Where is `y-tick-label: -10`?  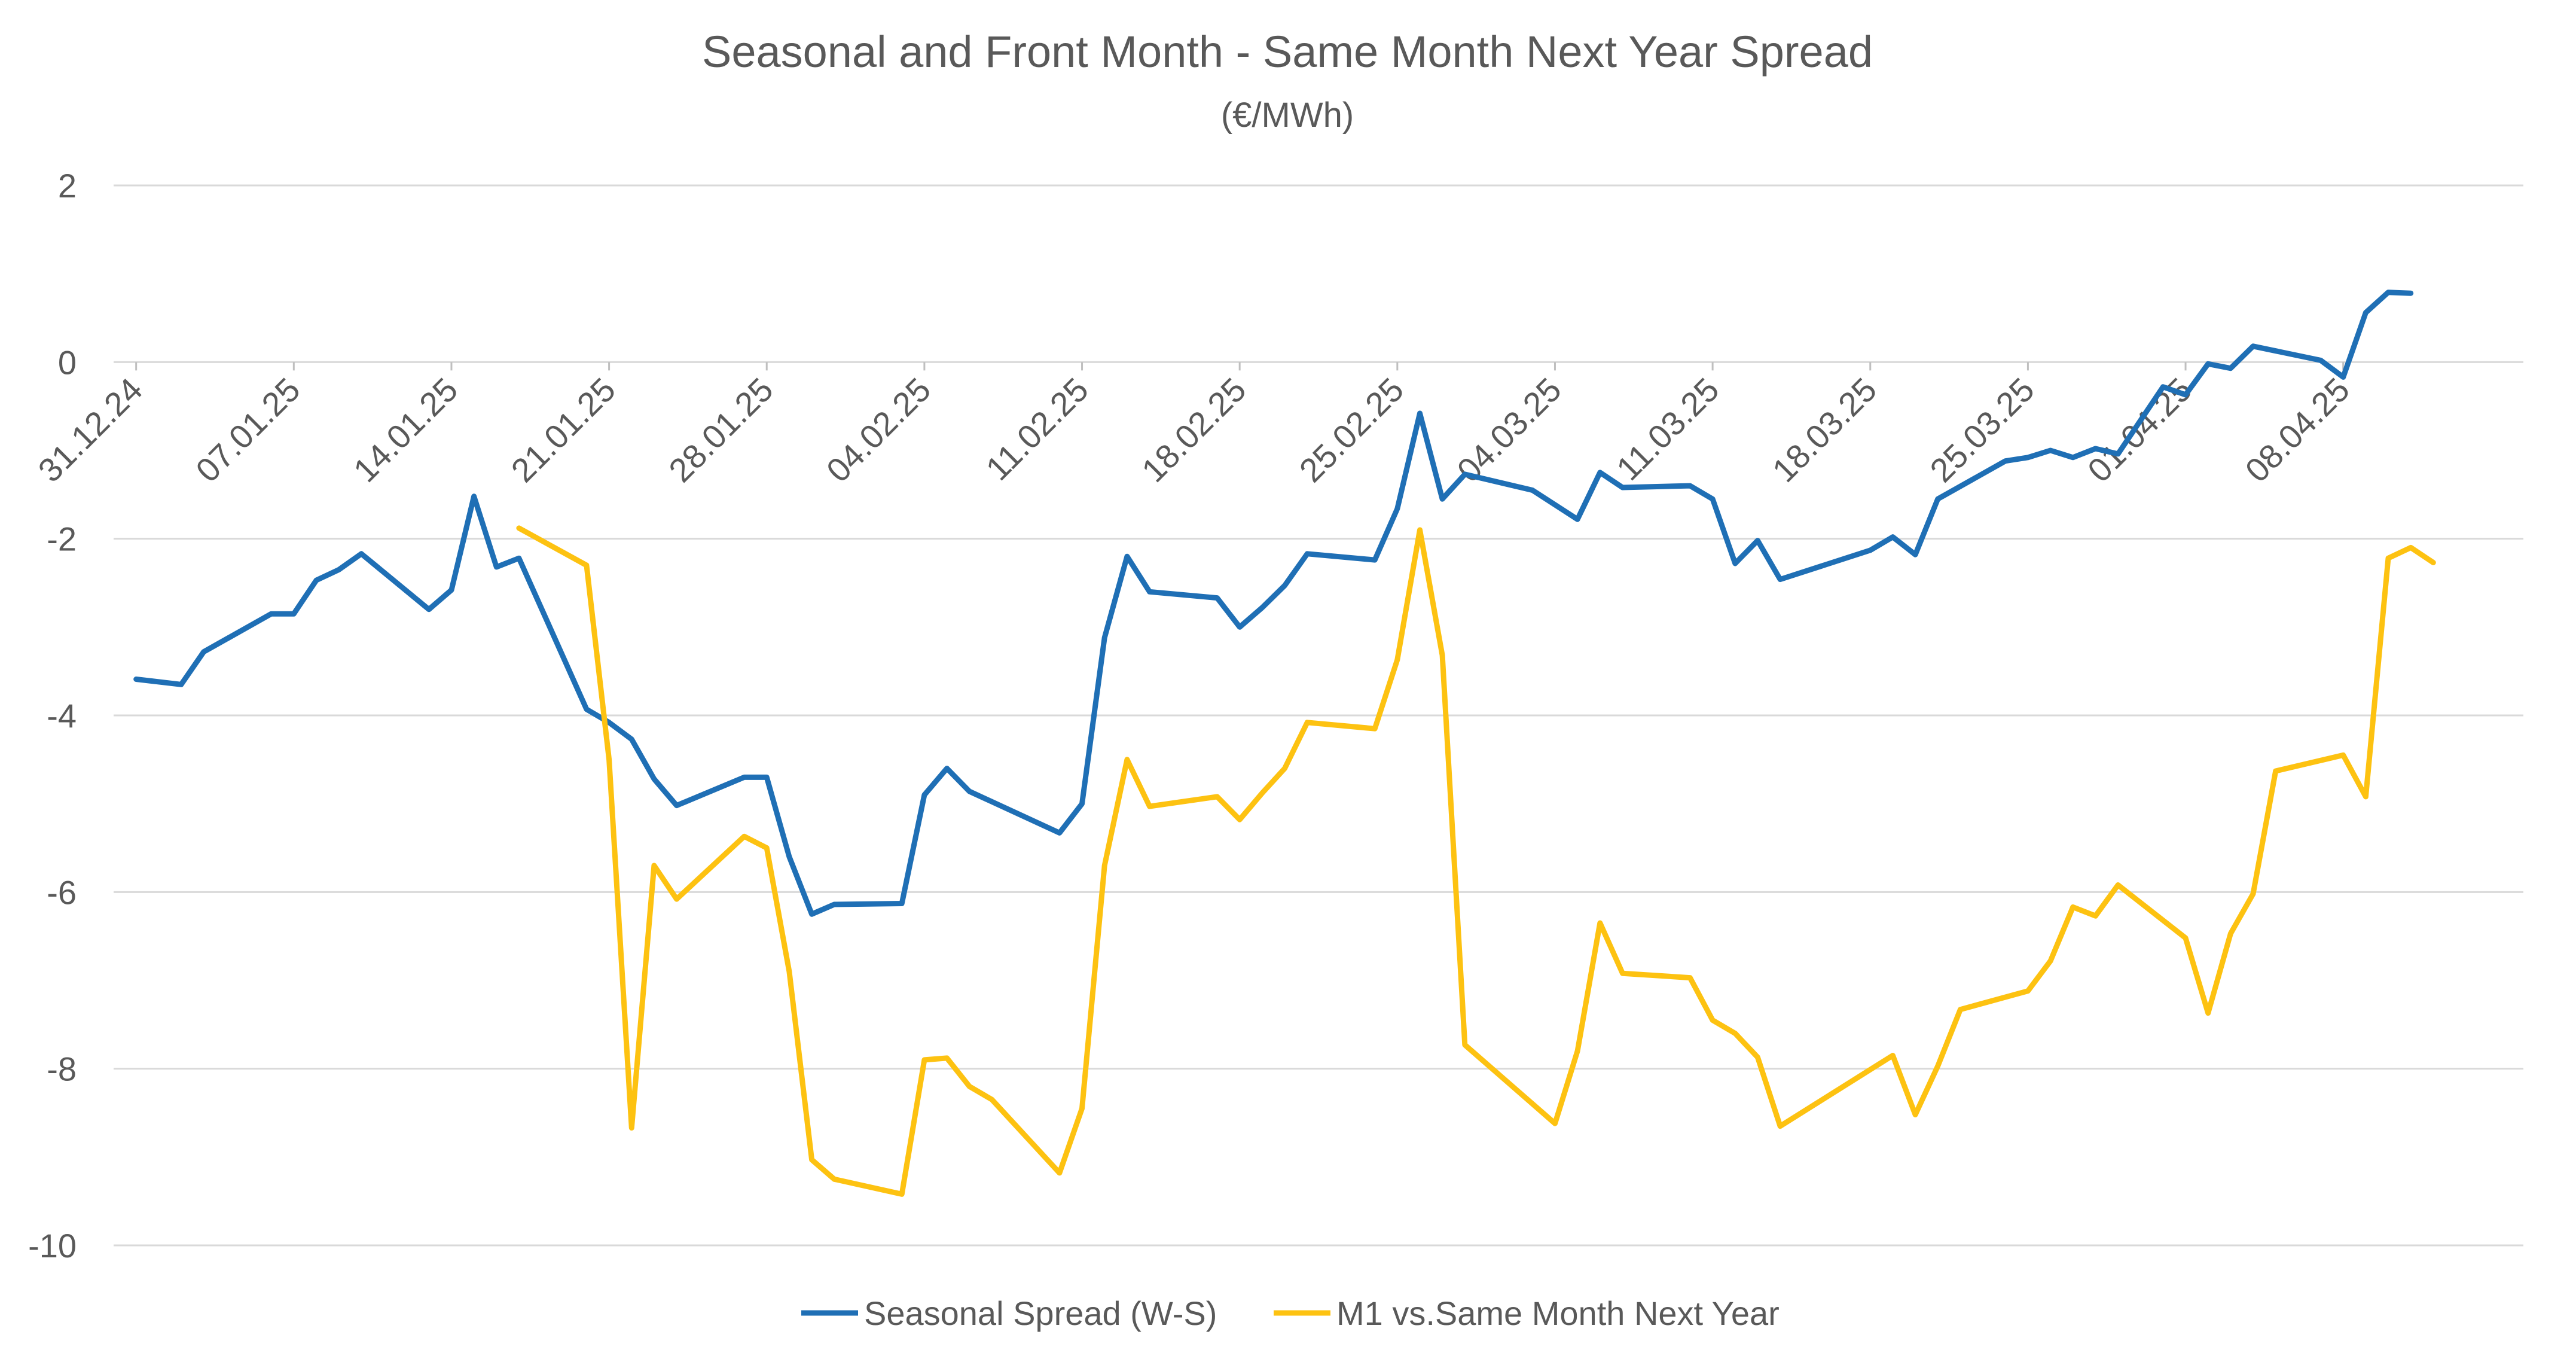 y-tick-label: -10 is located at coordinates (52, 1246).